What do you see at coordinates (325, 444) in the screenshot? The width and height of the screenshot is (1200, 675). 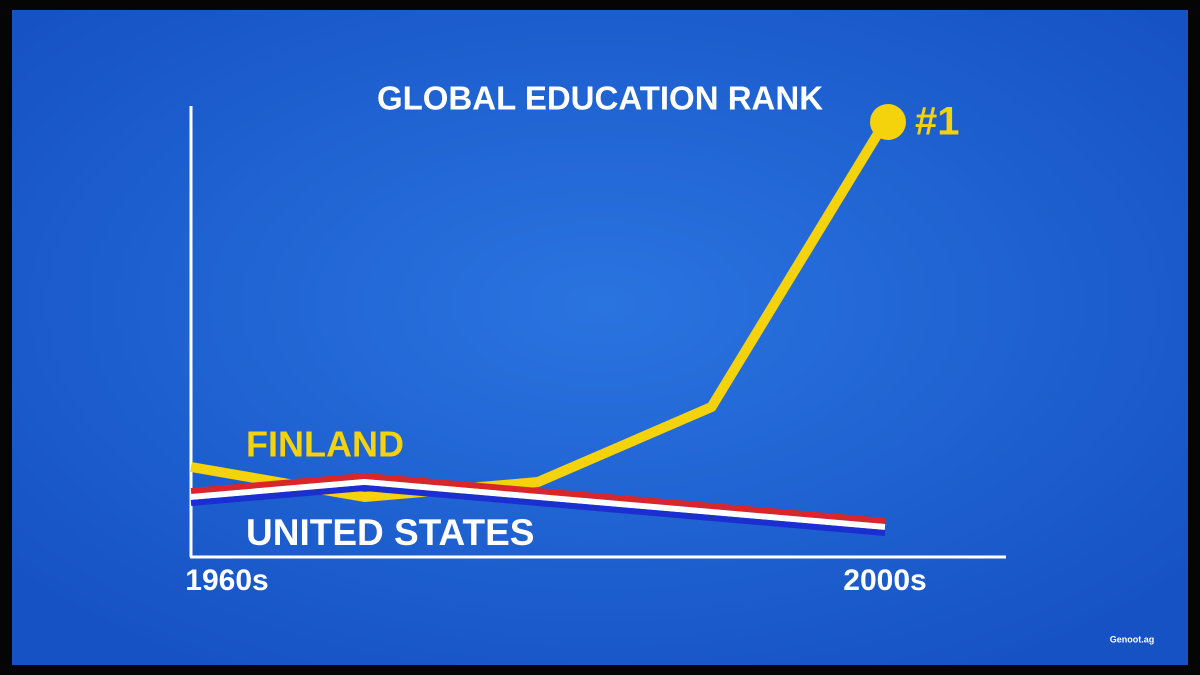 I see `series-label: FINLAND` at bounding box center [325, 444].